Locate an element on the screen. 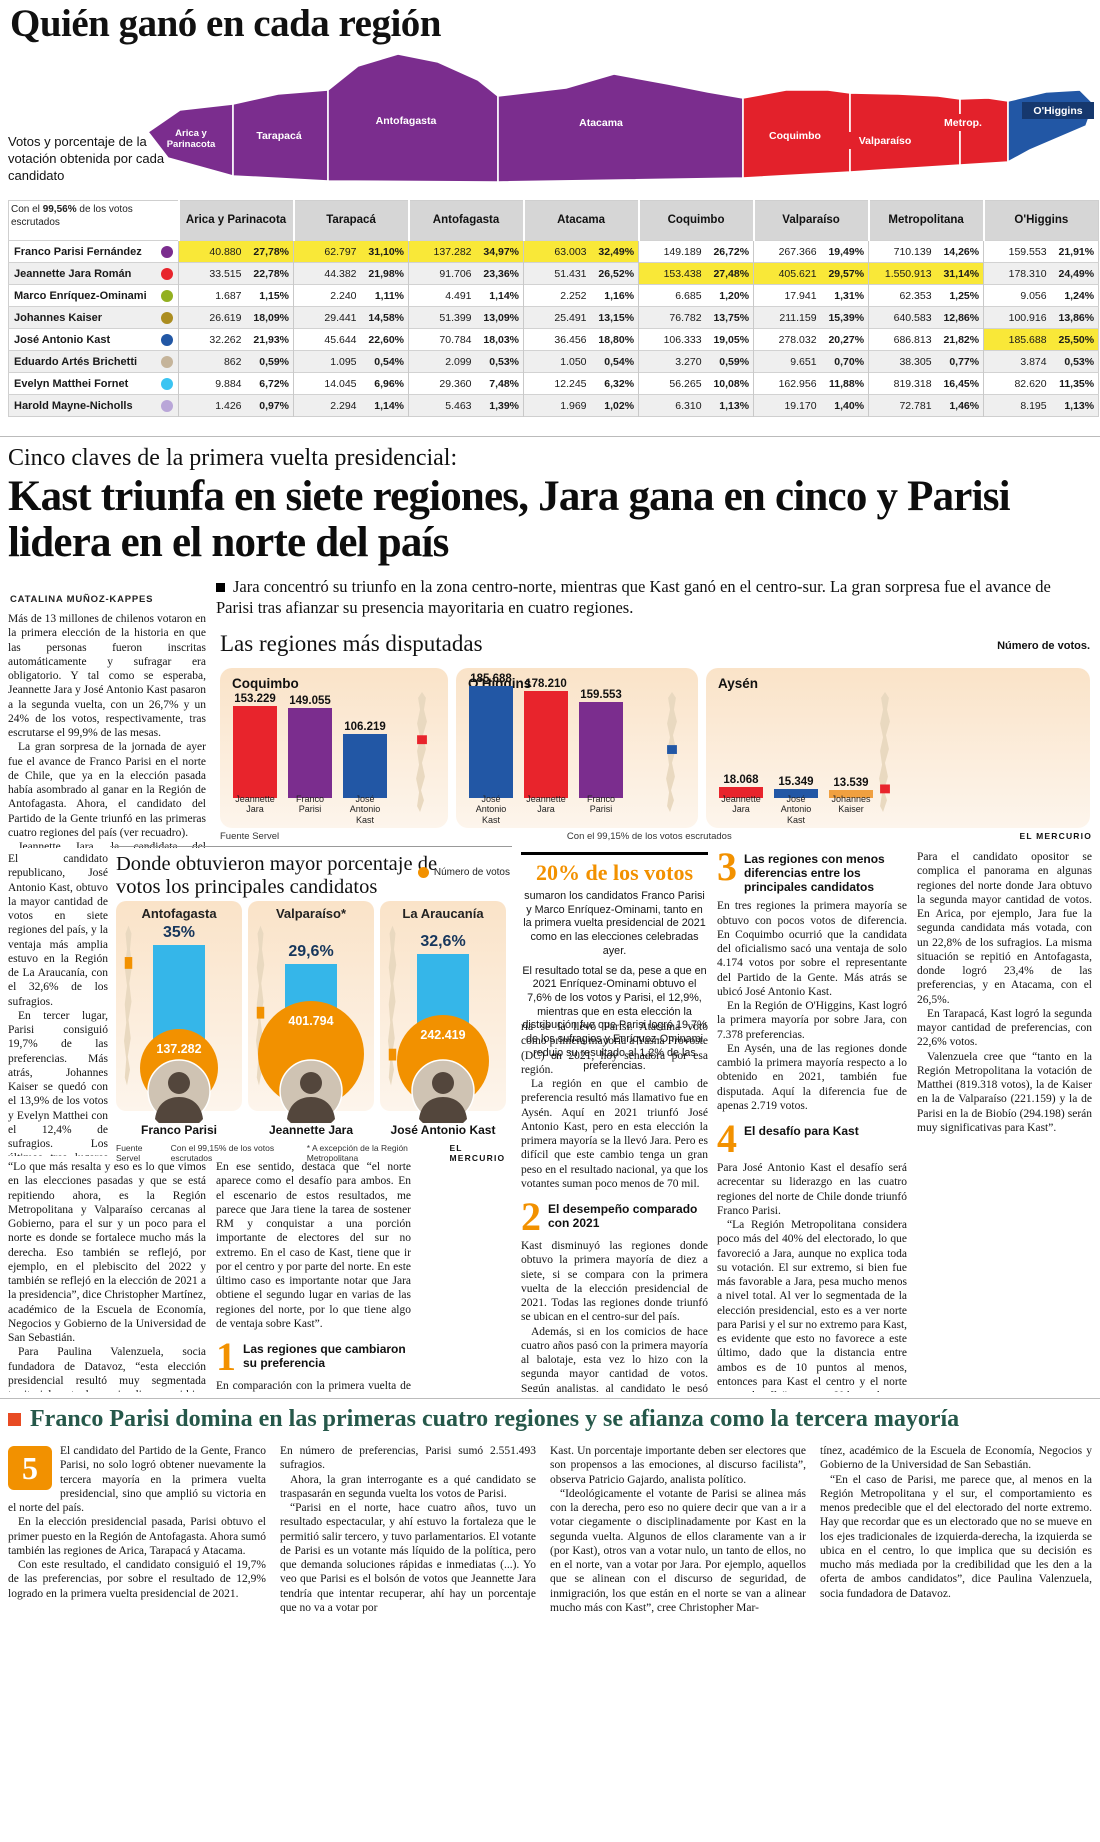 This screenshot has height=1842, width=1100. votes-cell: 17.941 is located at coordinates (786, 295).